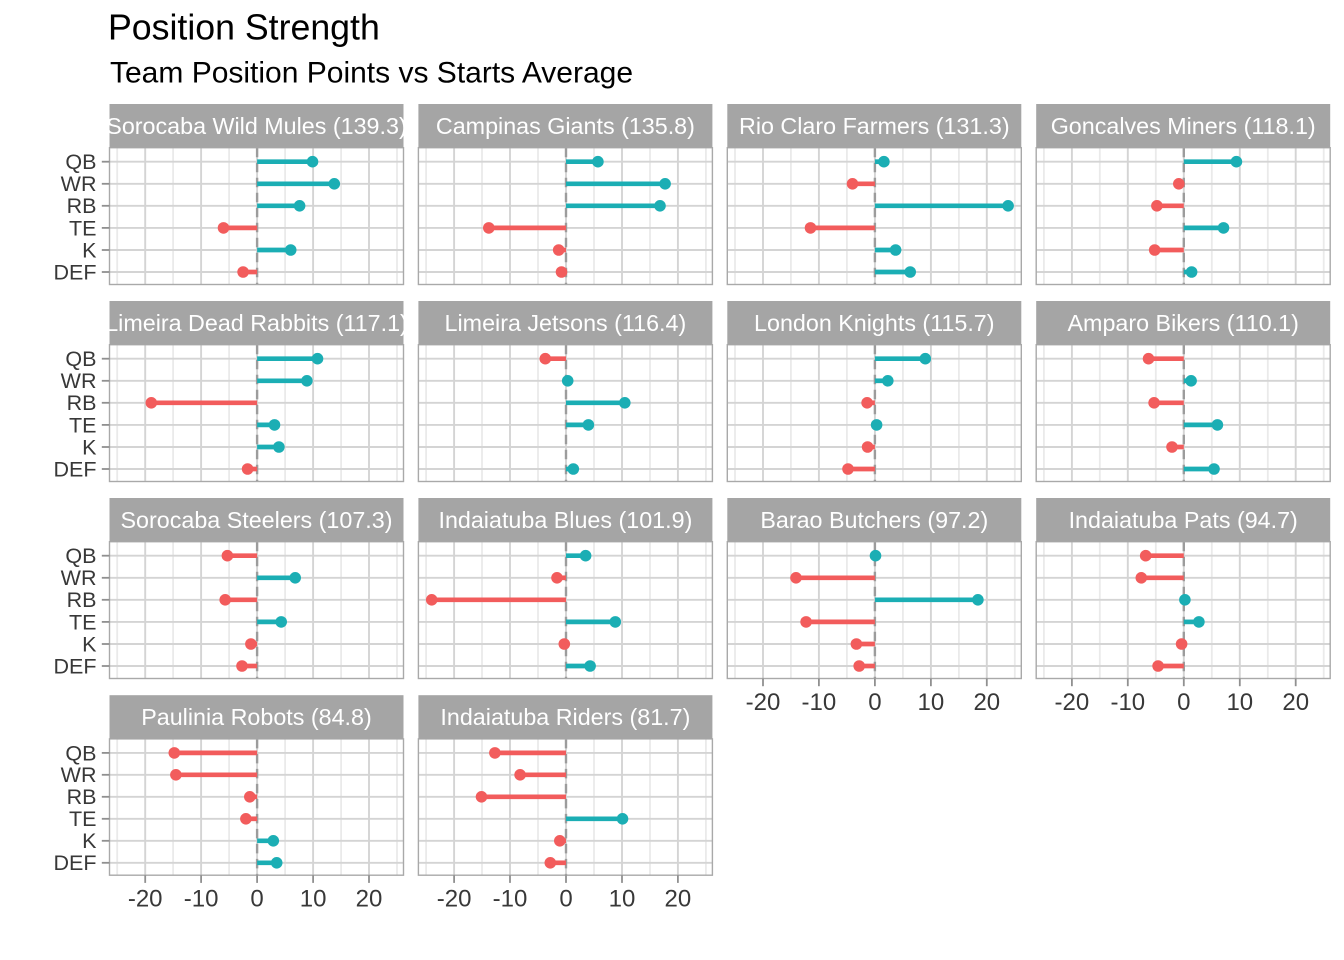 The image size is (1344, 960). I want to click on svg-text: Limeira Jetsons (116.4), so click(566, 323).